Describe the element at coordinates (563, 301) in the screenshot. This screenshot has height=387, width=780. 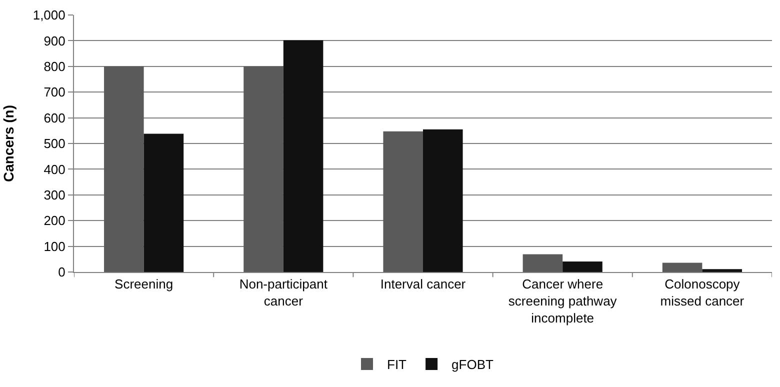
I see `x-tick-label: Cancer where screening pathway incomplete` at that location.